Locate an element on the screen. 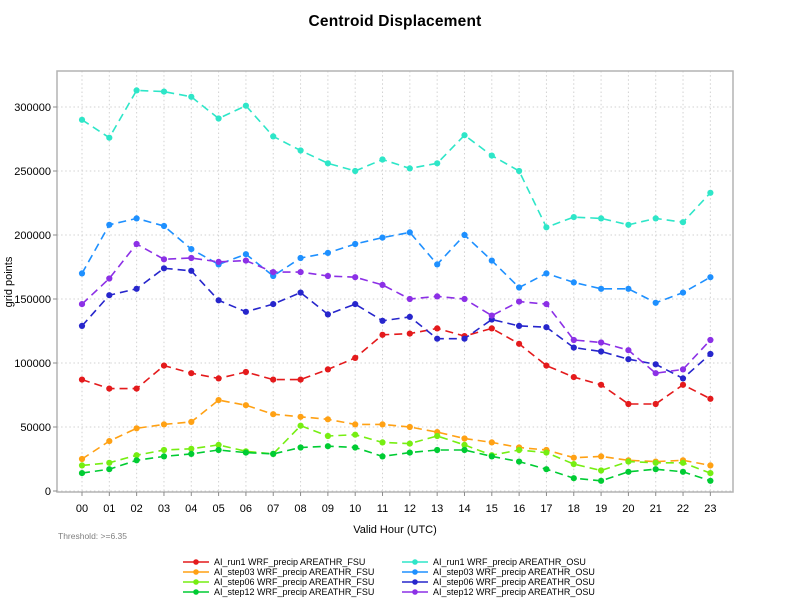 The height and width of the screenshot is (612, 792). legend-item: AI_step12 WRF_precip AREATHR_OSU is located at coordinates (498, 592).